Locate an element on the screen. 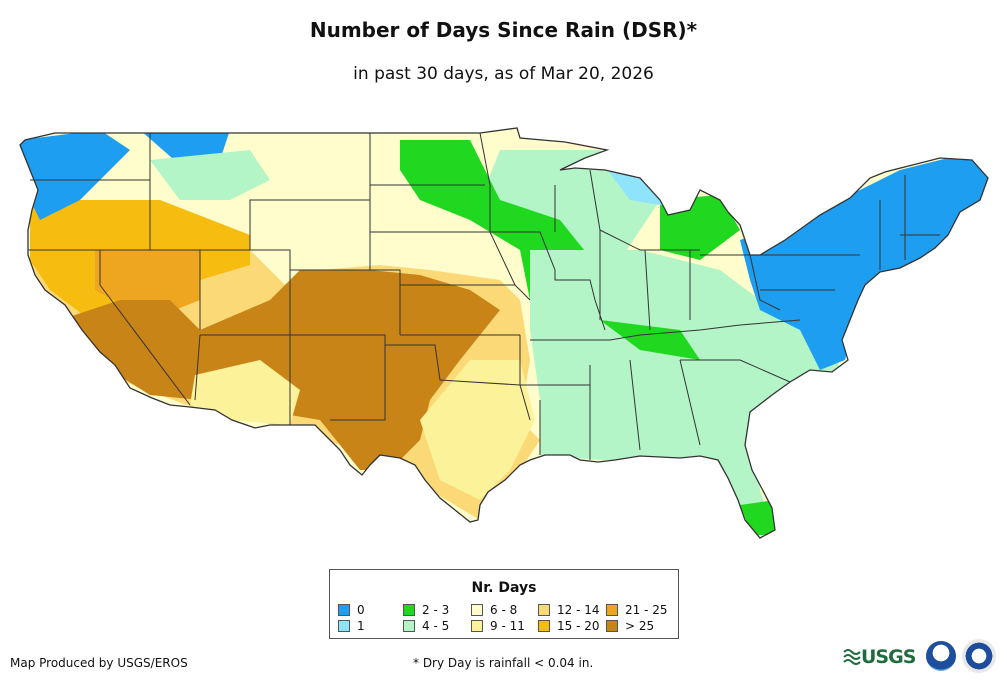  legend-label: 15 - 20 is located at coordinates (578, 626).